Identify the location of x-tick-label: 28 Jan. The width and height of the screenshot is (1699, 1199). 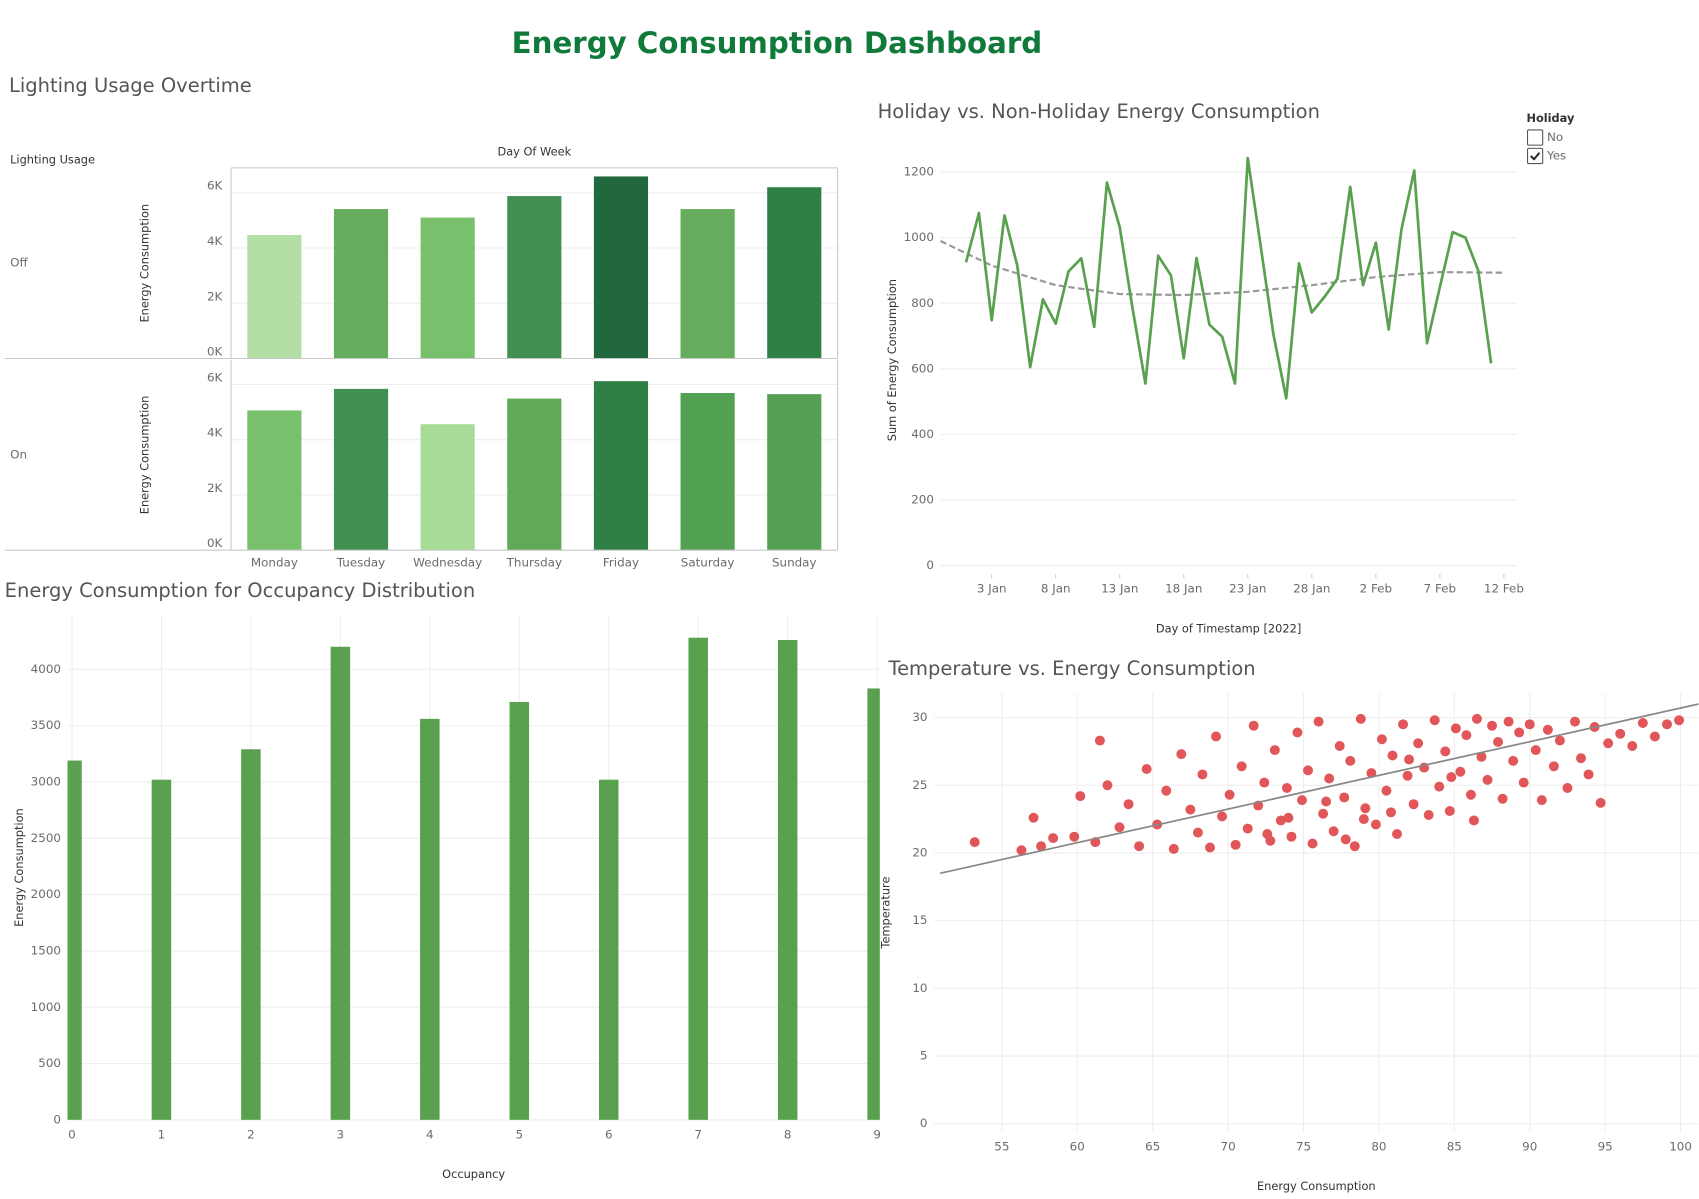
(1311, 589).